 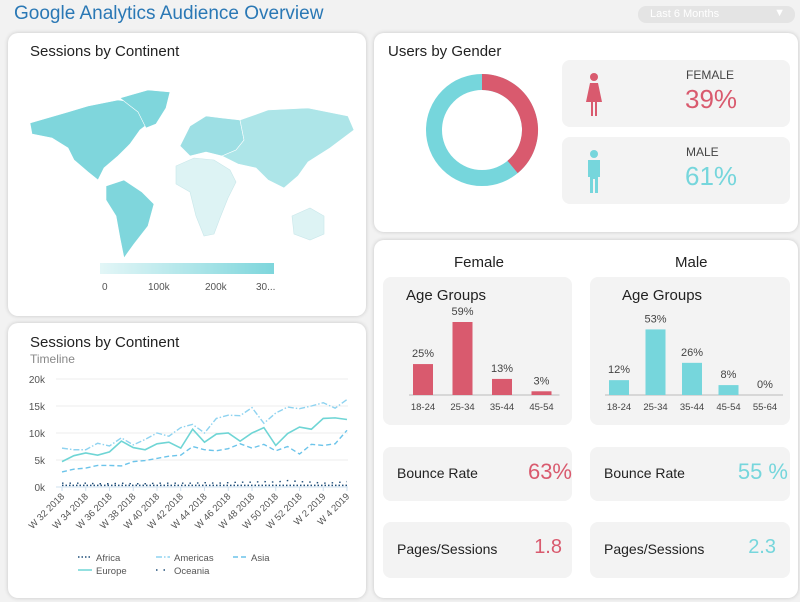 What do you see at coordinates (205, 482) in the screenshot?
I see `series-line-oceania` at bounding box center [205, 482].